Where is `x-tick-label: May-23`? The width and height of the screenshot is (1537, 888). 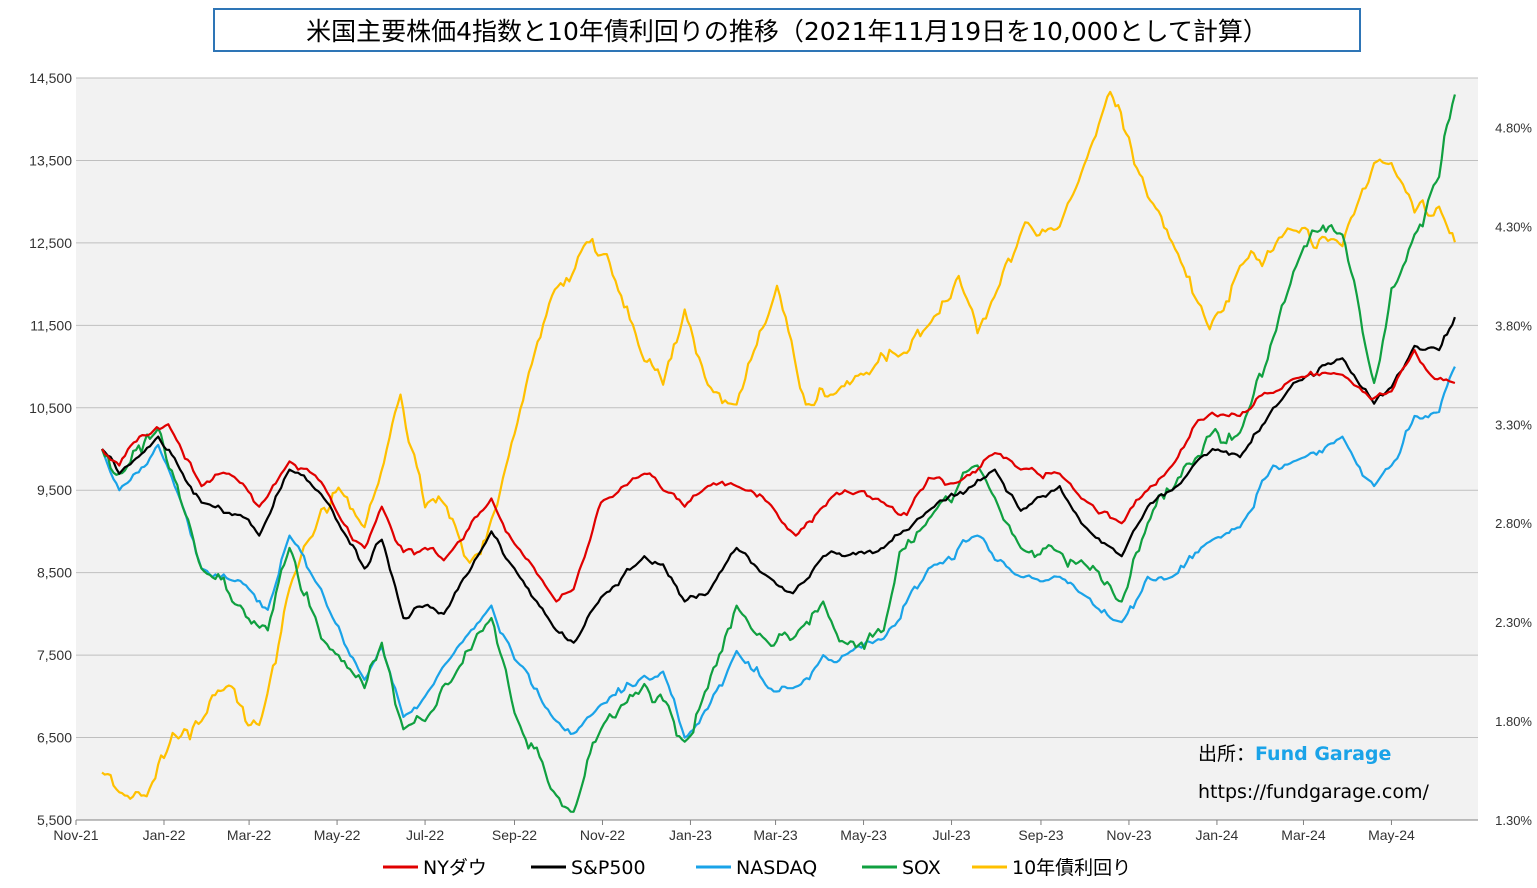
x-tick-label: May-23 is located at coordinates (863, 835).